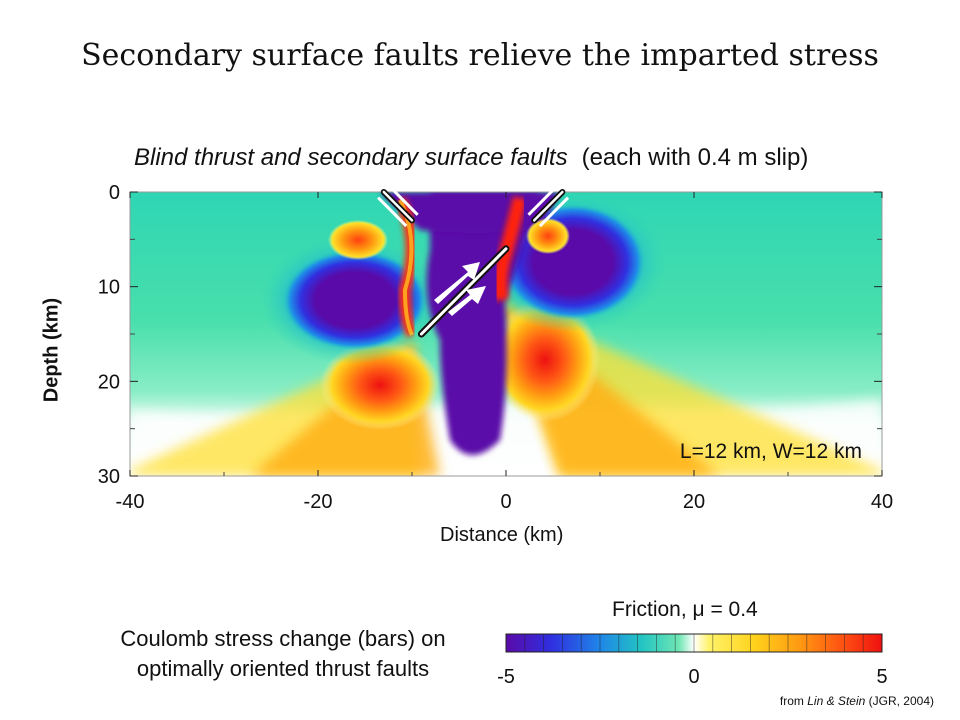 The image size is (960, 720). I want to click on colorbar-title: Friction, μ = 0.4, so click(685, 609).